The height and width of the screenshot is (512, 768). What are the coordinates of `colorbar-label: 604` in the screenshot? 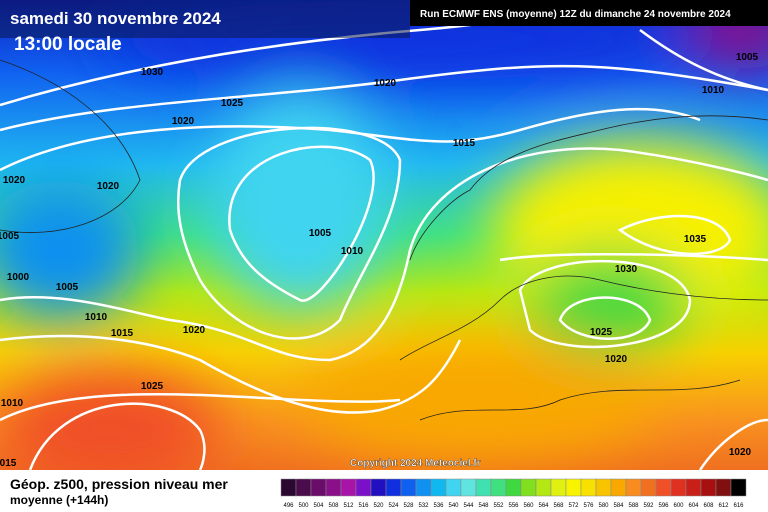 It's located at (693, 506).